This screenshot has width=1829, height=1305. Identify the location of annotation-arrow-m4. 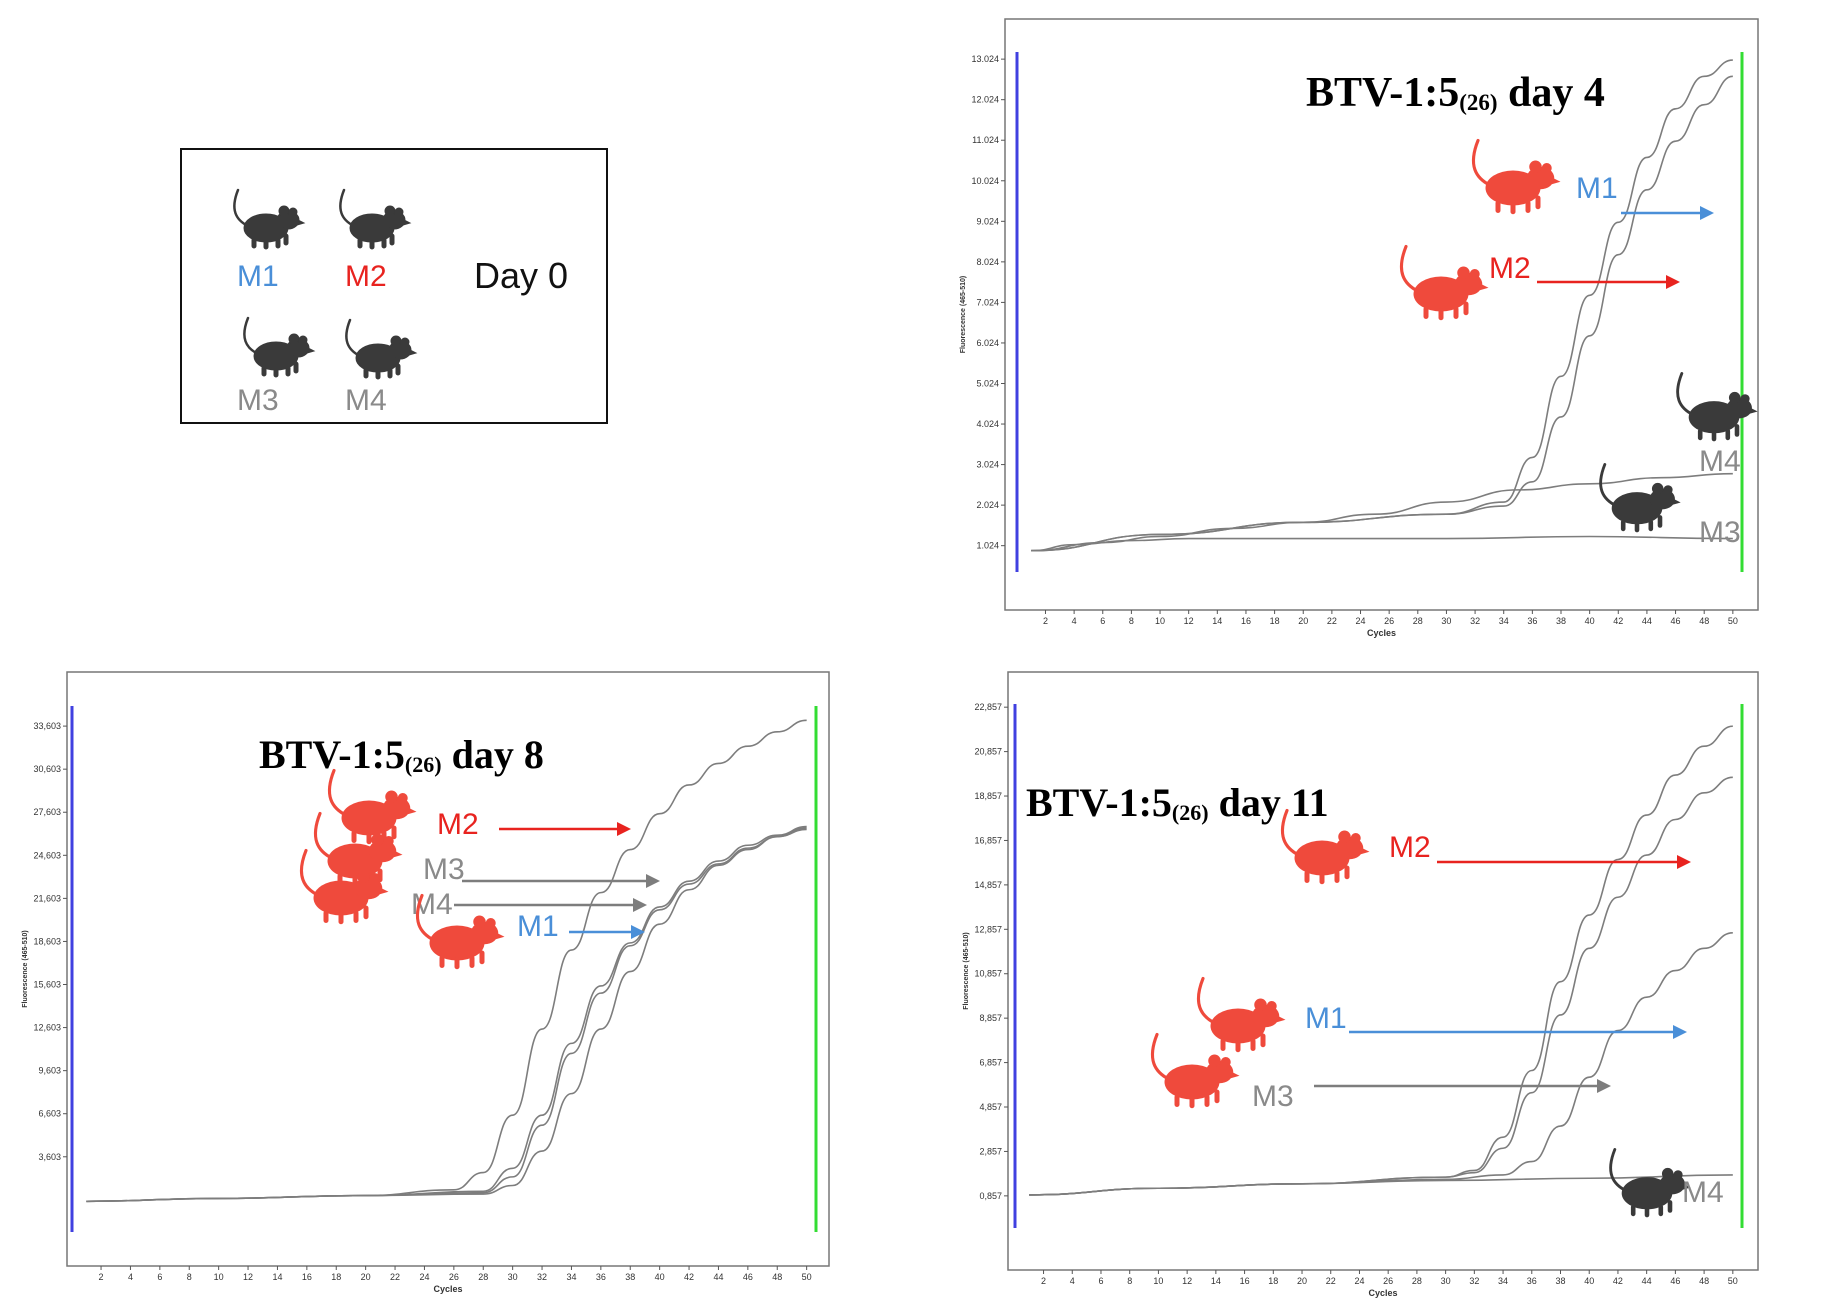
(550, 905).